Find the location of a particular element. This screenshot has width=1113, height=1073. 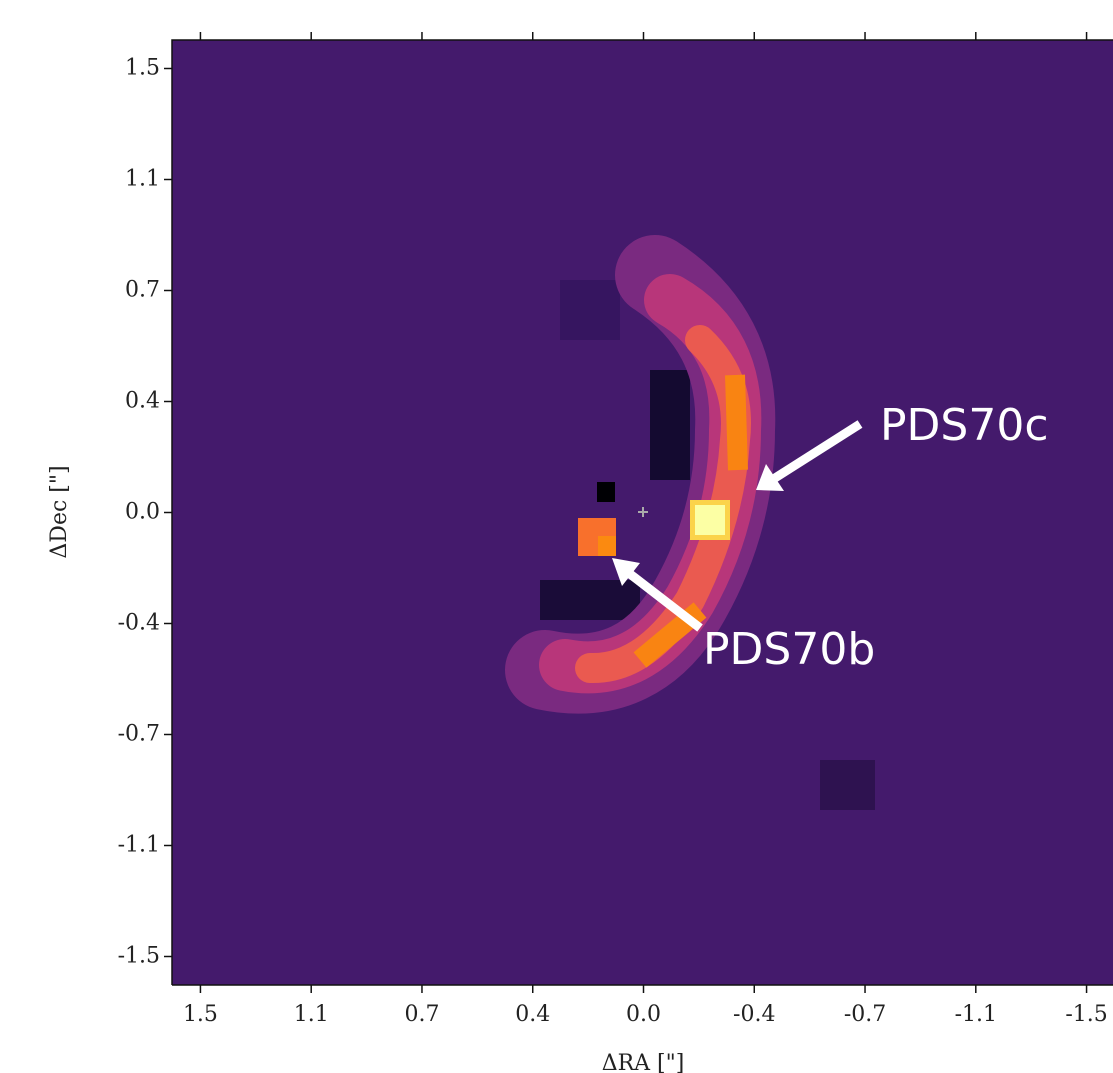

star-marker is located at coordinates (643, 512).